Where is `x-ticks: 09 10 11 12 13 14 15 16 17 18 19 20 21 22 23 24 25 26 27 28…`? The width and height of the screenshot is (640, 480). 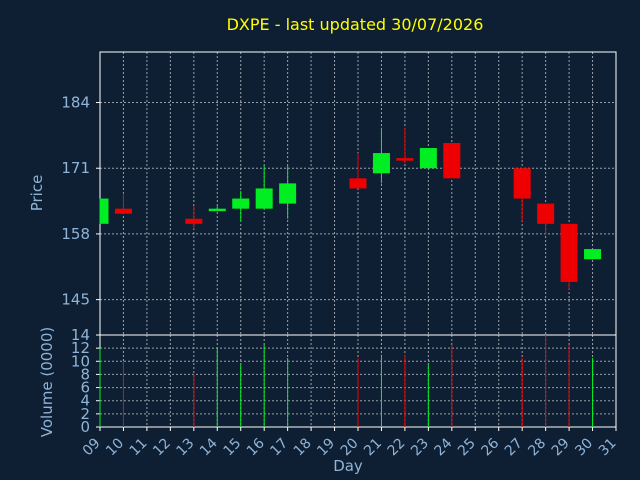
x-ticks: 09 10 11 12 13 14 15 16 17 18 19 20 21 22 23 24 25 26 27 28… is located at coordinates (350, 443).